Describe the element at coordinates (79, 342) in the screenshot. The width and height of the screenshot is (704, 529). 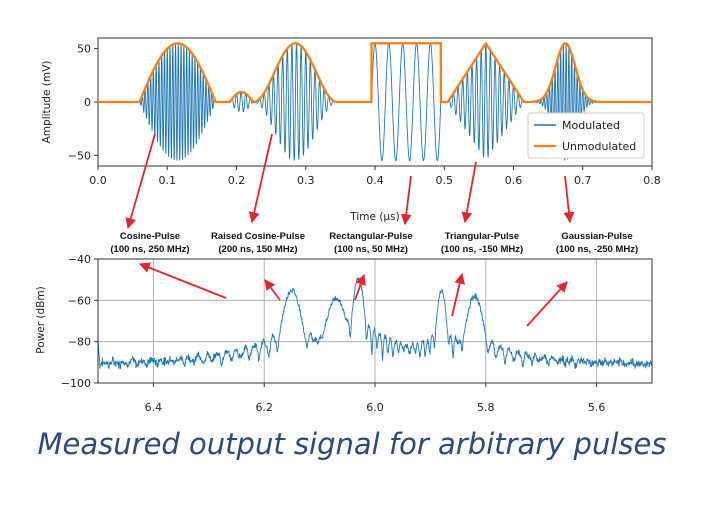
I see `bottom-y-tick-label: −80` at that location.